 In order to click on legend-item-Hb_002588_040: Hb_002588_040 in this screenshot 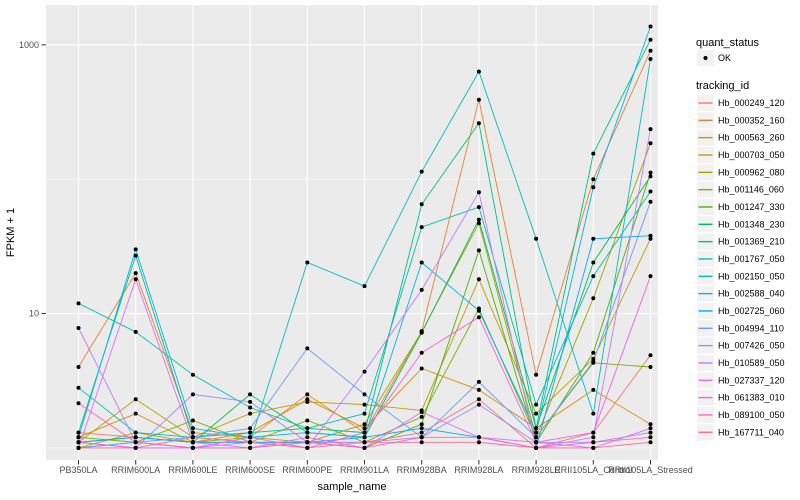, I will do `click(741, 293)`.